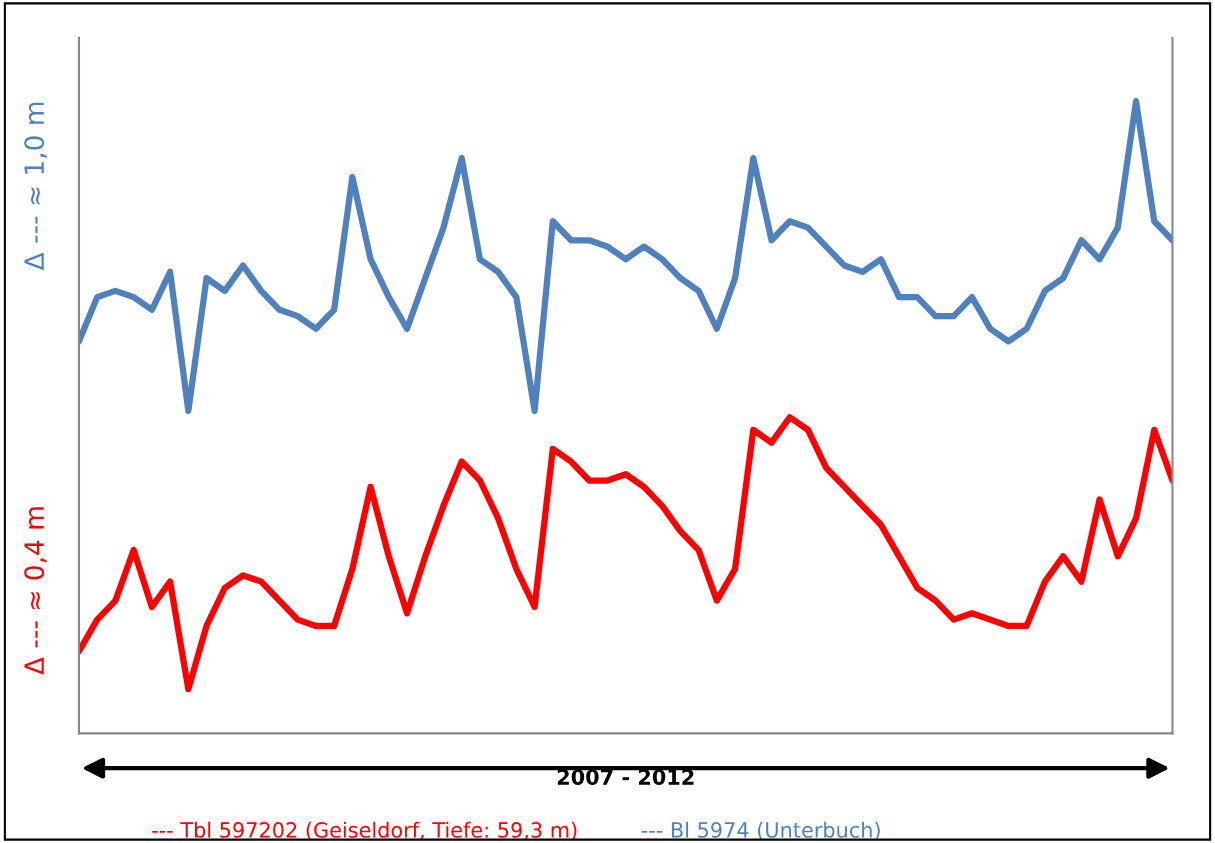 This screenshot has width=1215, height=843. Describe the element at coordinates (364, 831) in the screenshot. I see `text: --- Tbl 597202 (Geiseldorf, Tiefe: 59,3 m)` at that location.